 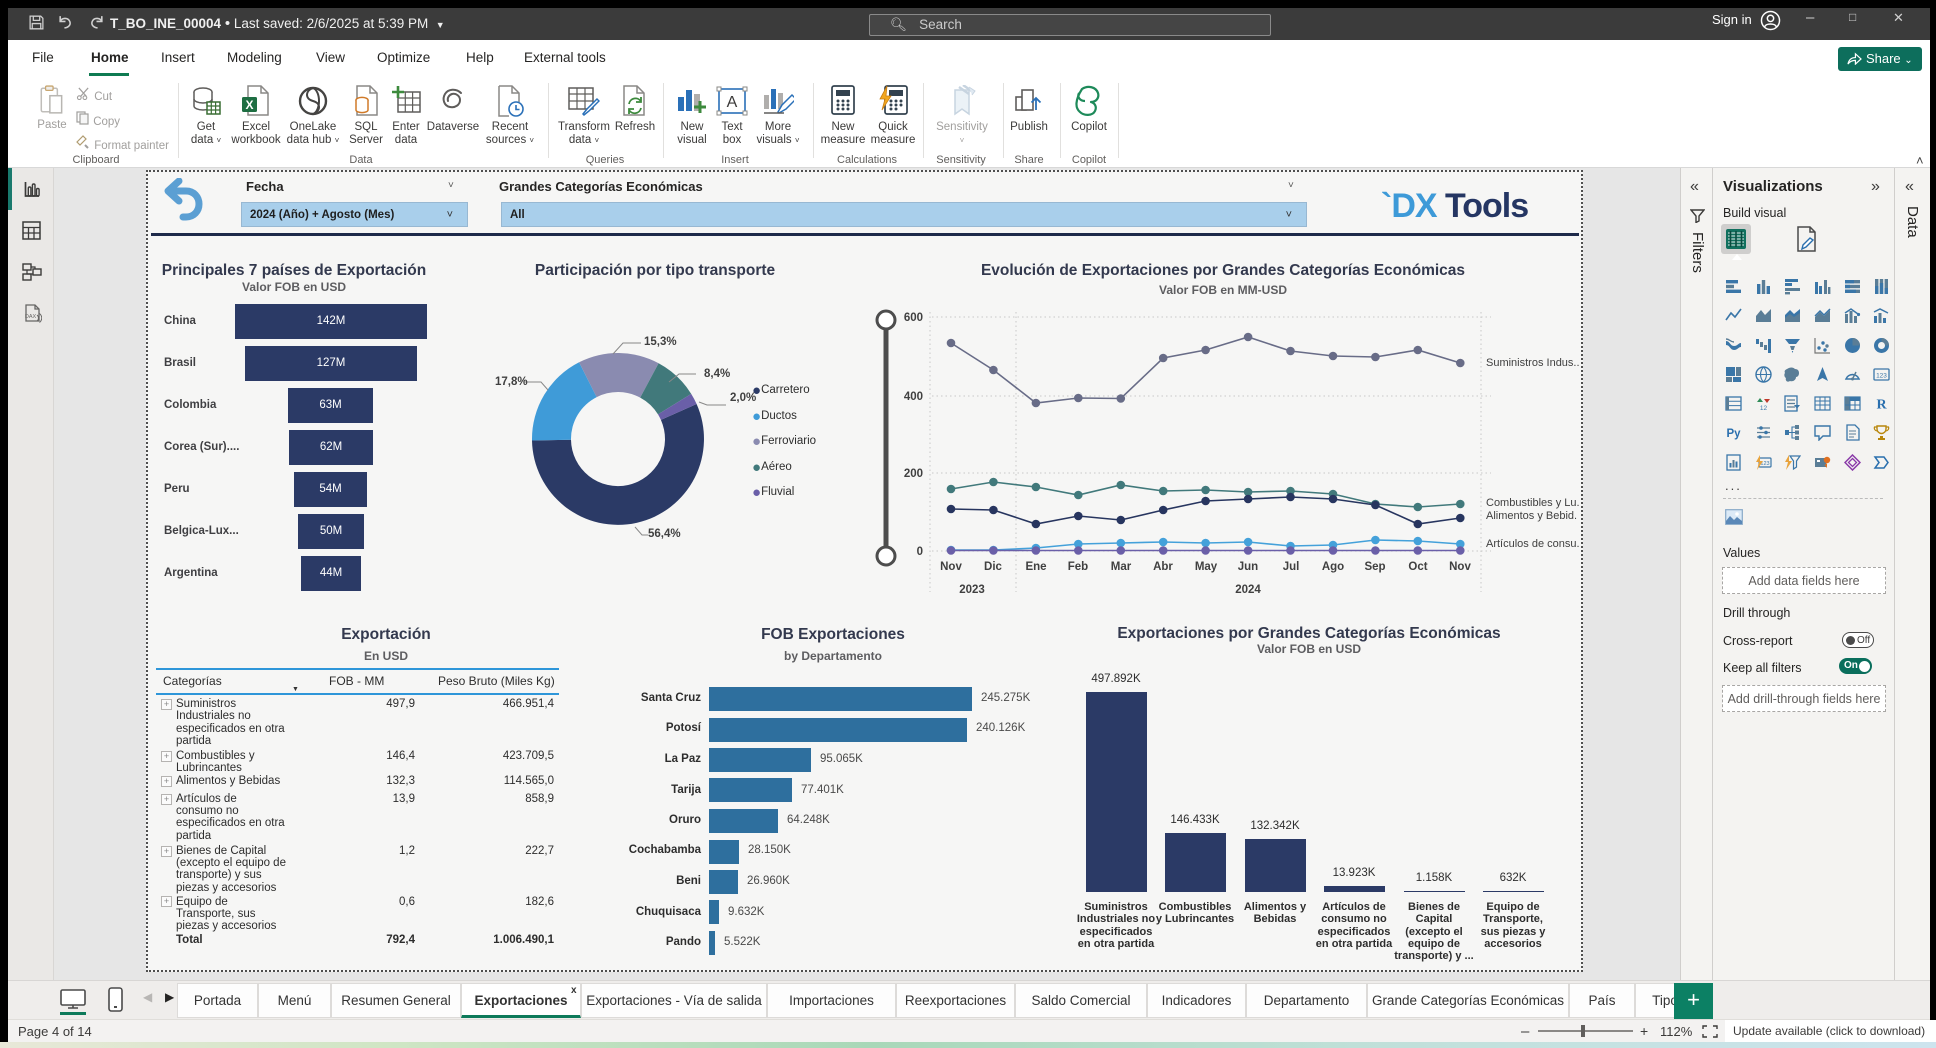 I want to click on svg-text: Mar, so click(x=1121, y=567).